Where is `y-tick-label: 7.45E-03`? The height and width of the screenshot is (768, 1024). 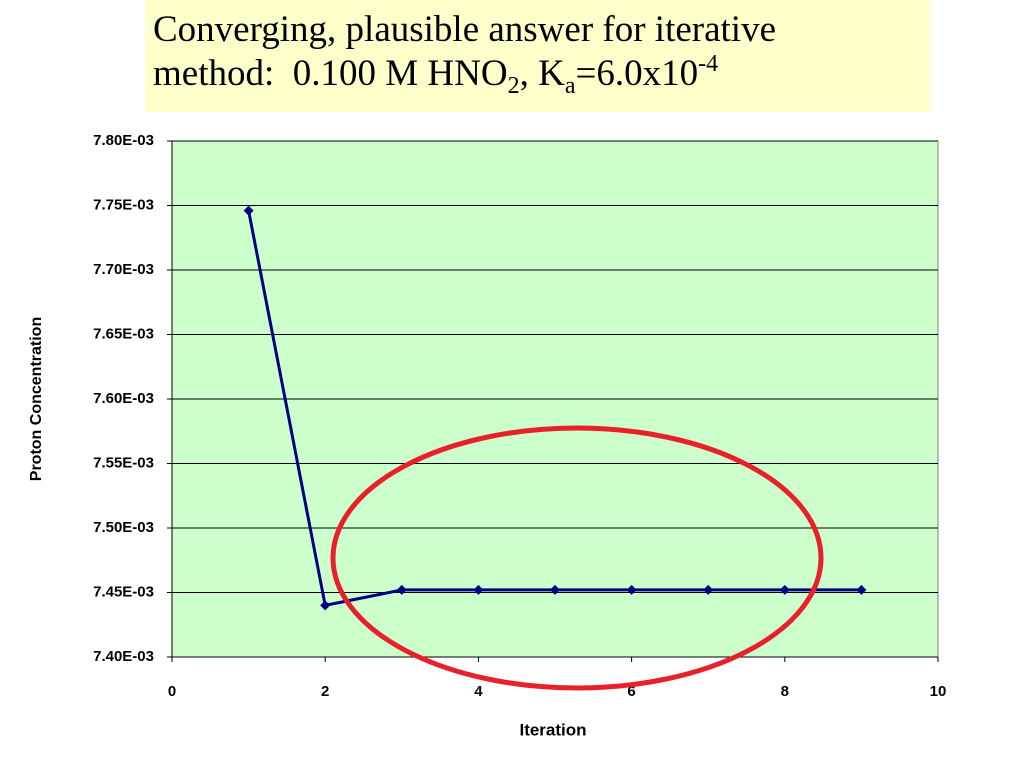 y-tick-label: 7.45E-03 is located at coordinates (123, 591).